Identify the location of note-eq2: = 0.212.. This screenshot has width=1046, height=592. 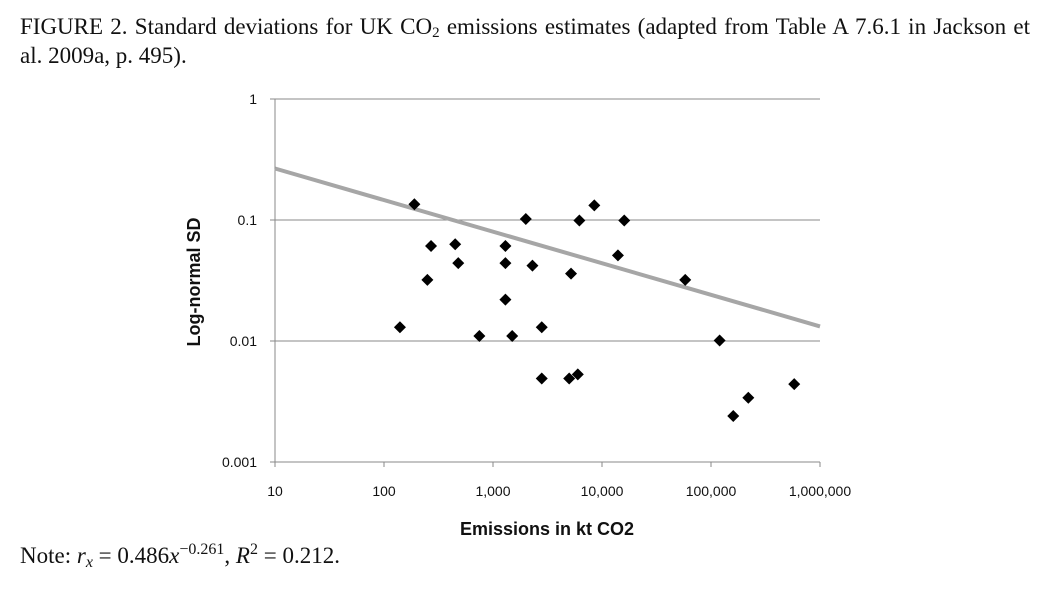
(298, 555).